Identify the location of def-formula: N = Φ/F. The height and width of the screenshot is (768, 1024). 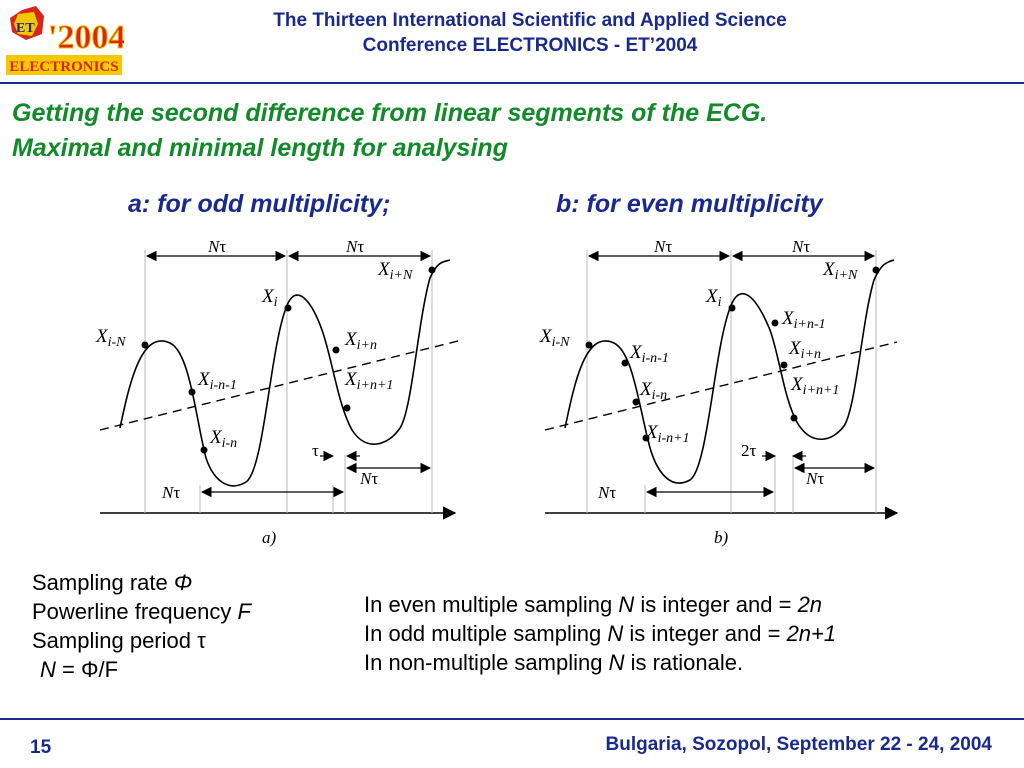
(79, 669).